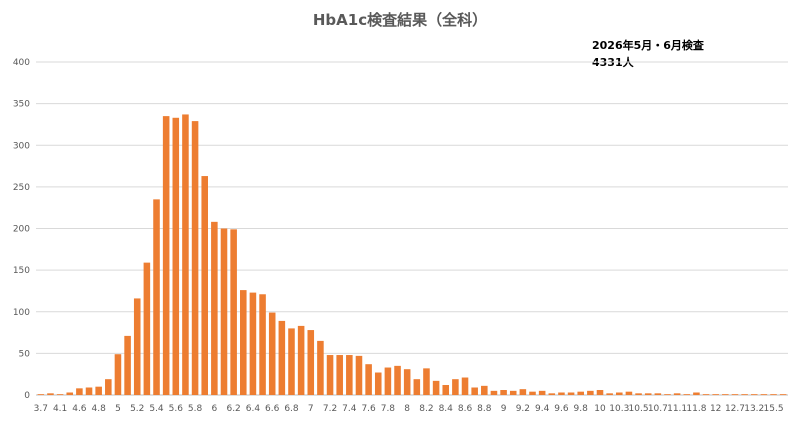 This screenshot has width=800, height=447. I want to click on x-tick-label: 11.8, so click(696, 409).